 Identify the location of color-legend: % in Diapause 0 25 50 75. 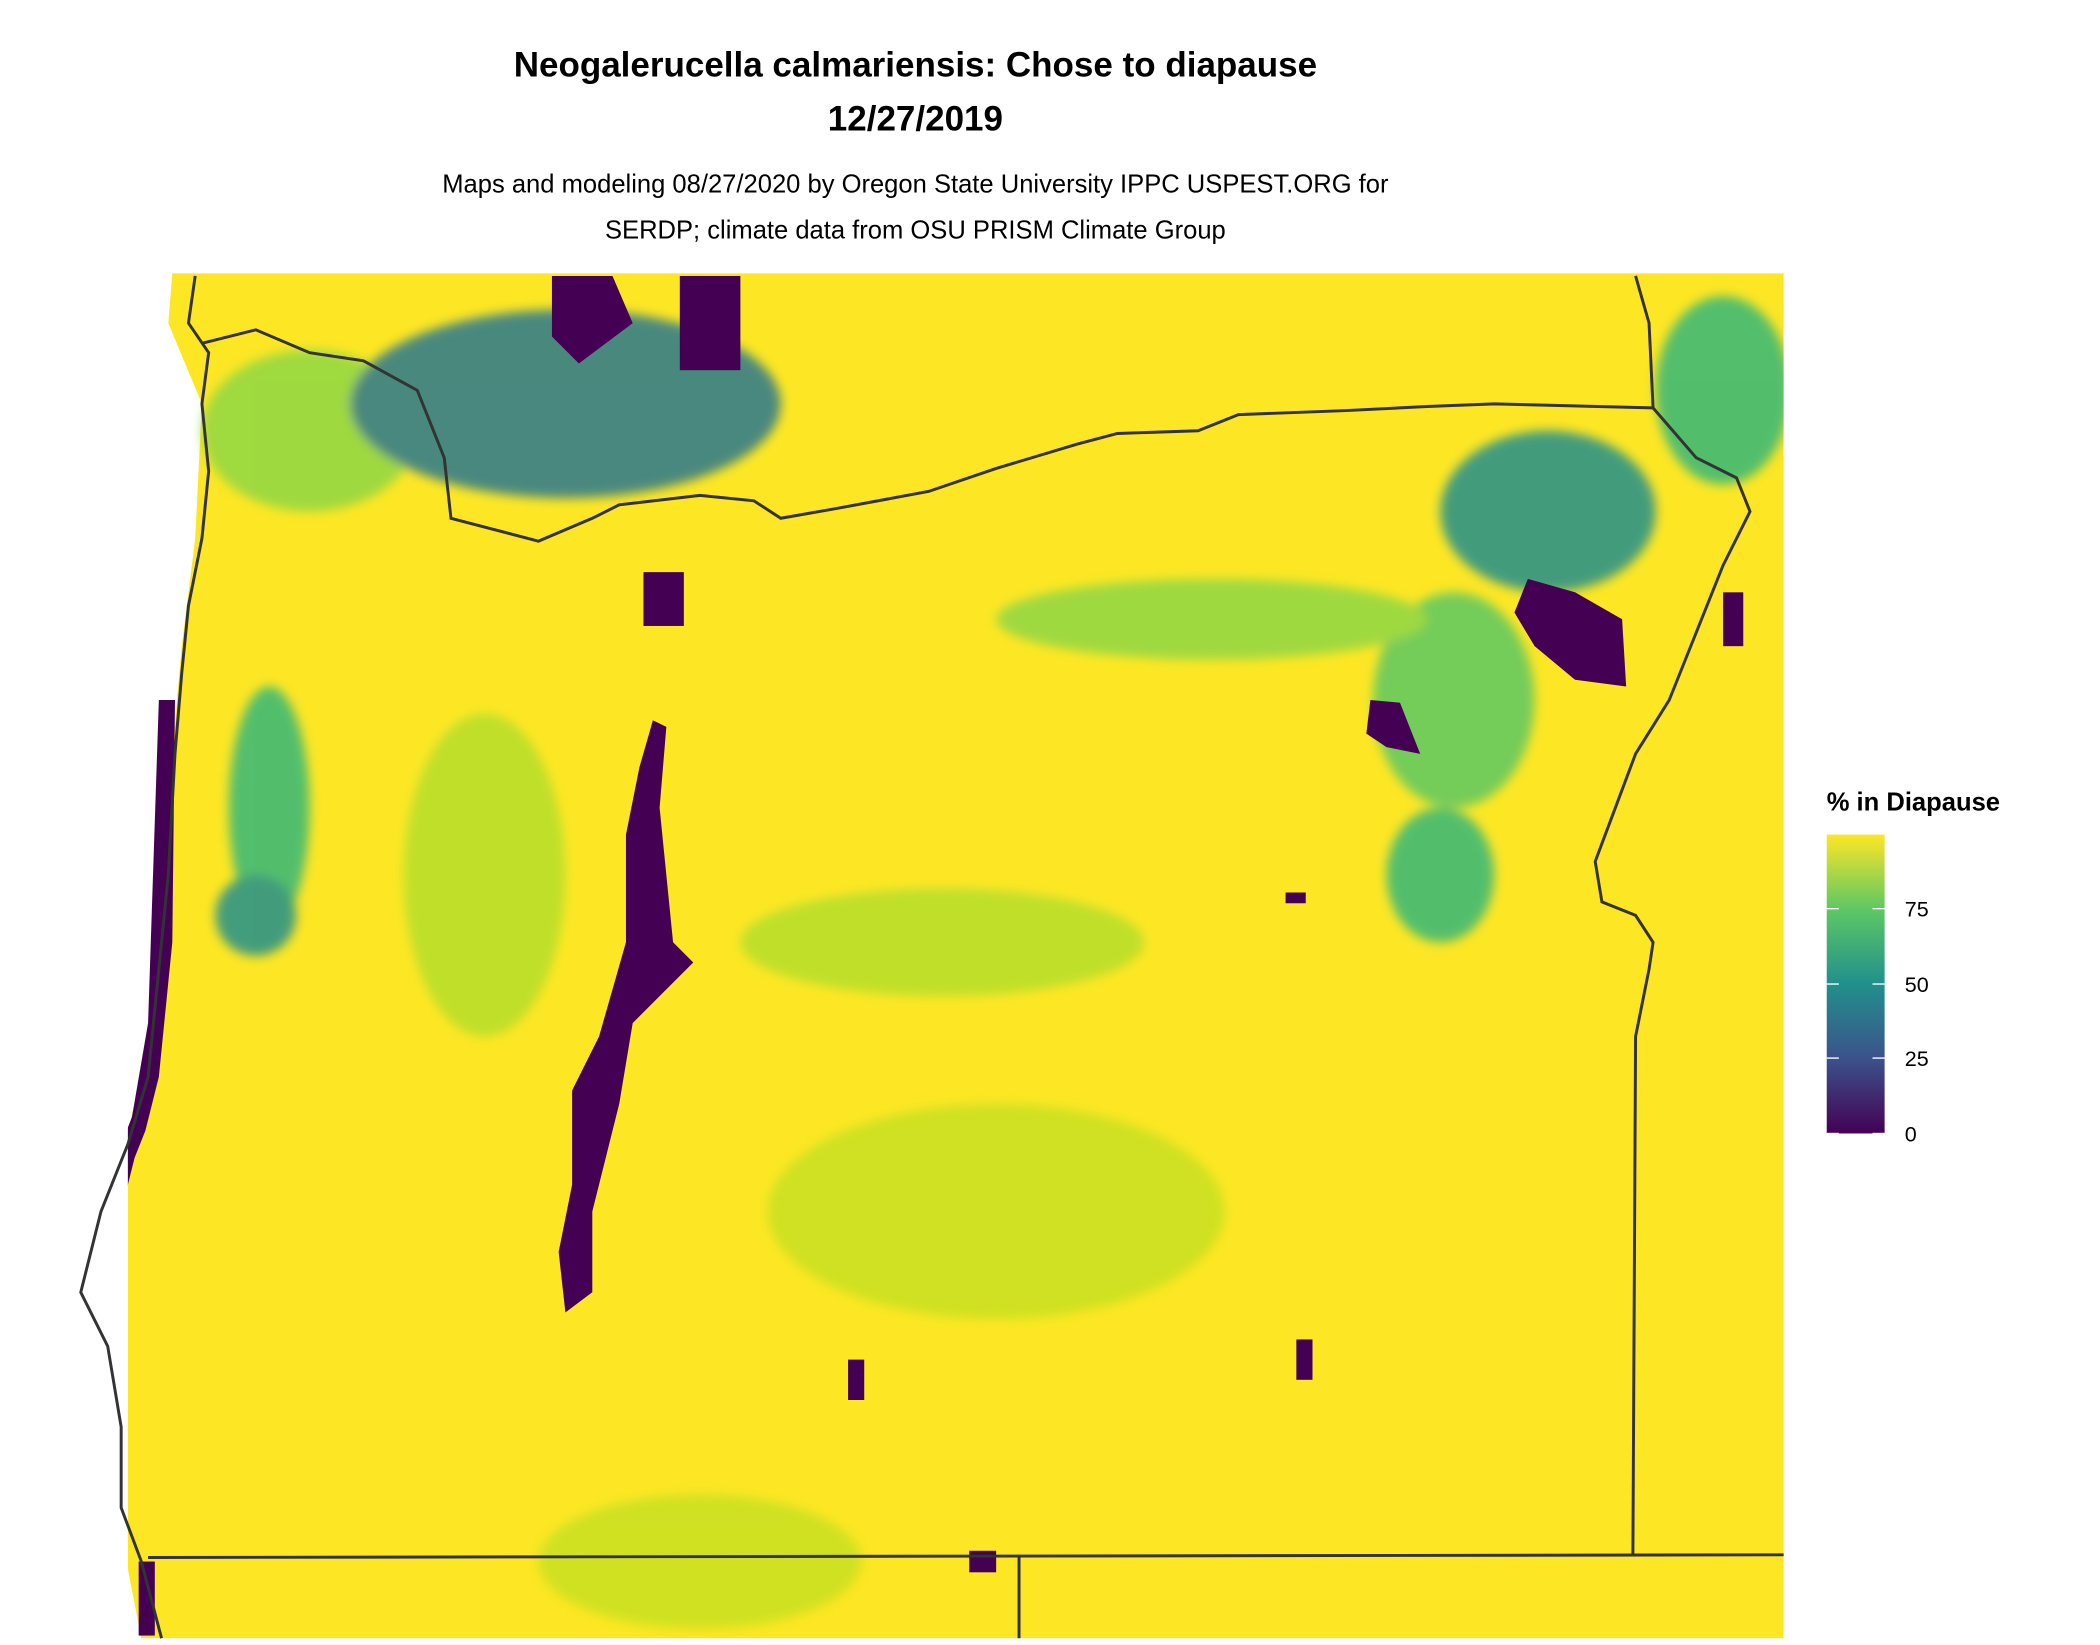
(1913, 967).